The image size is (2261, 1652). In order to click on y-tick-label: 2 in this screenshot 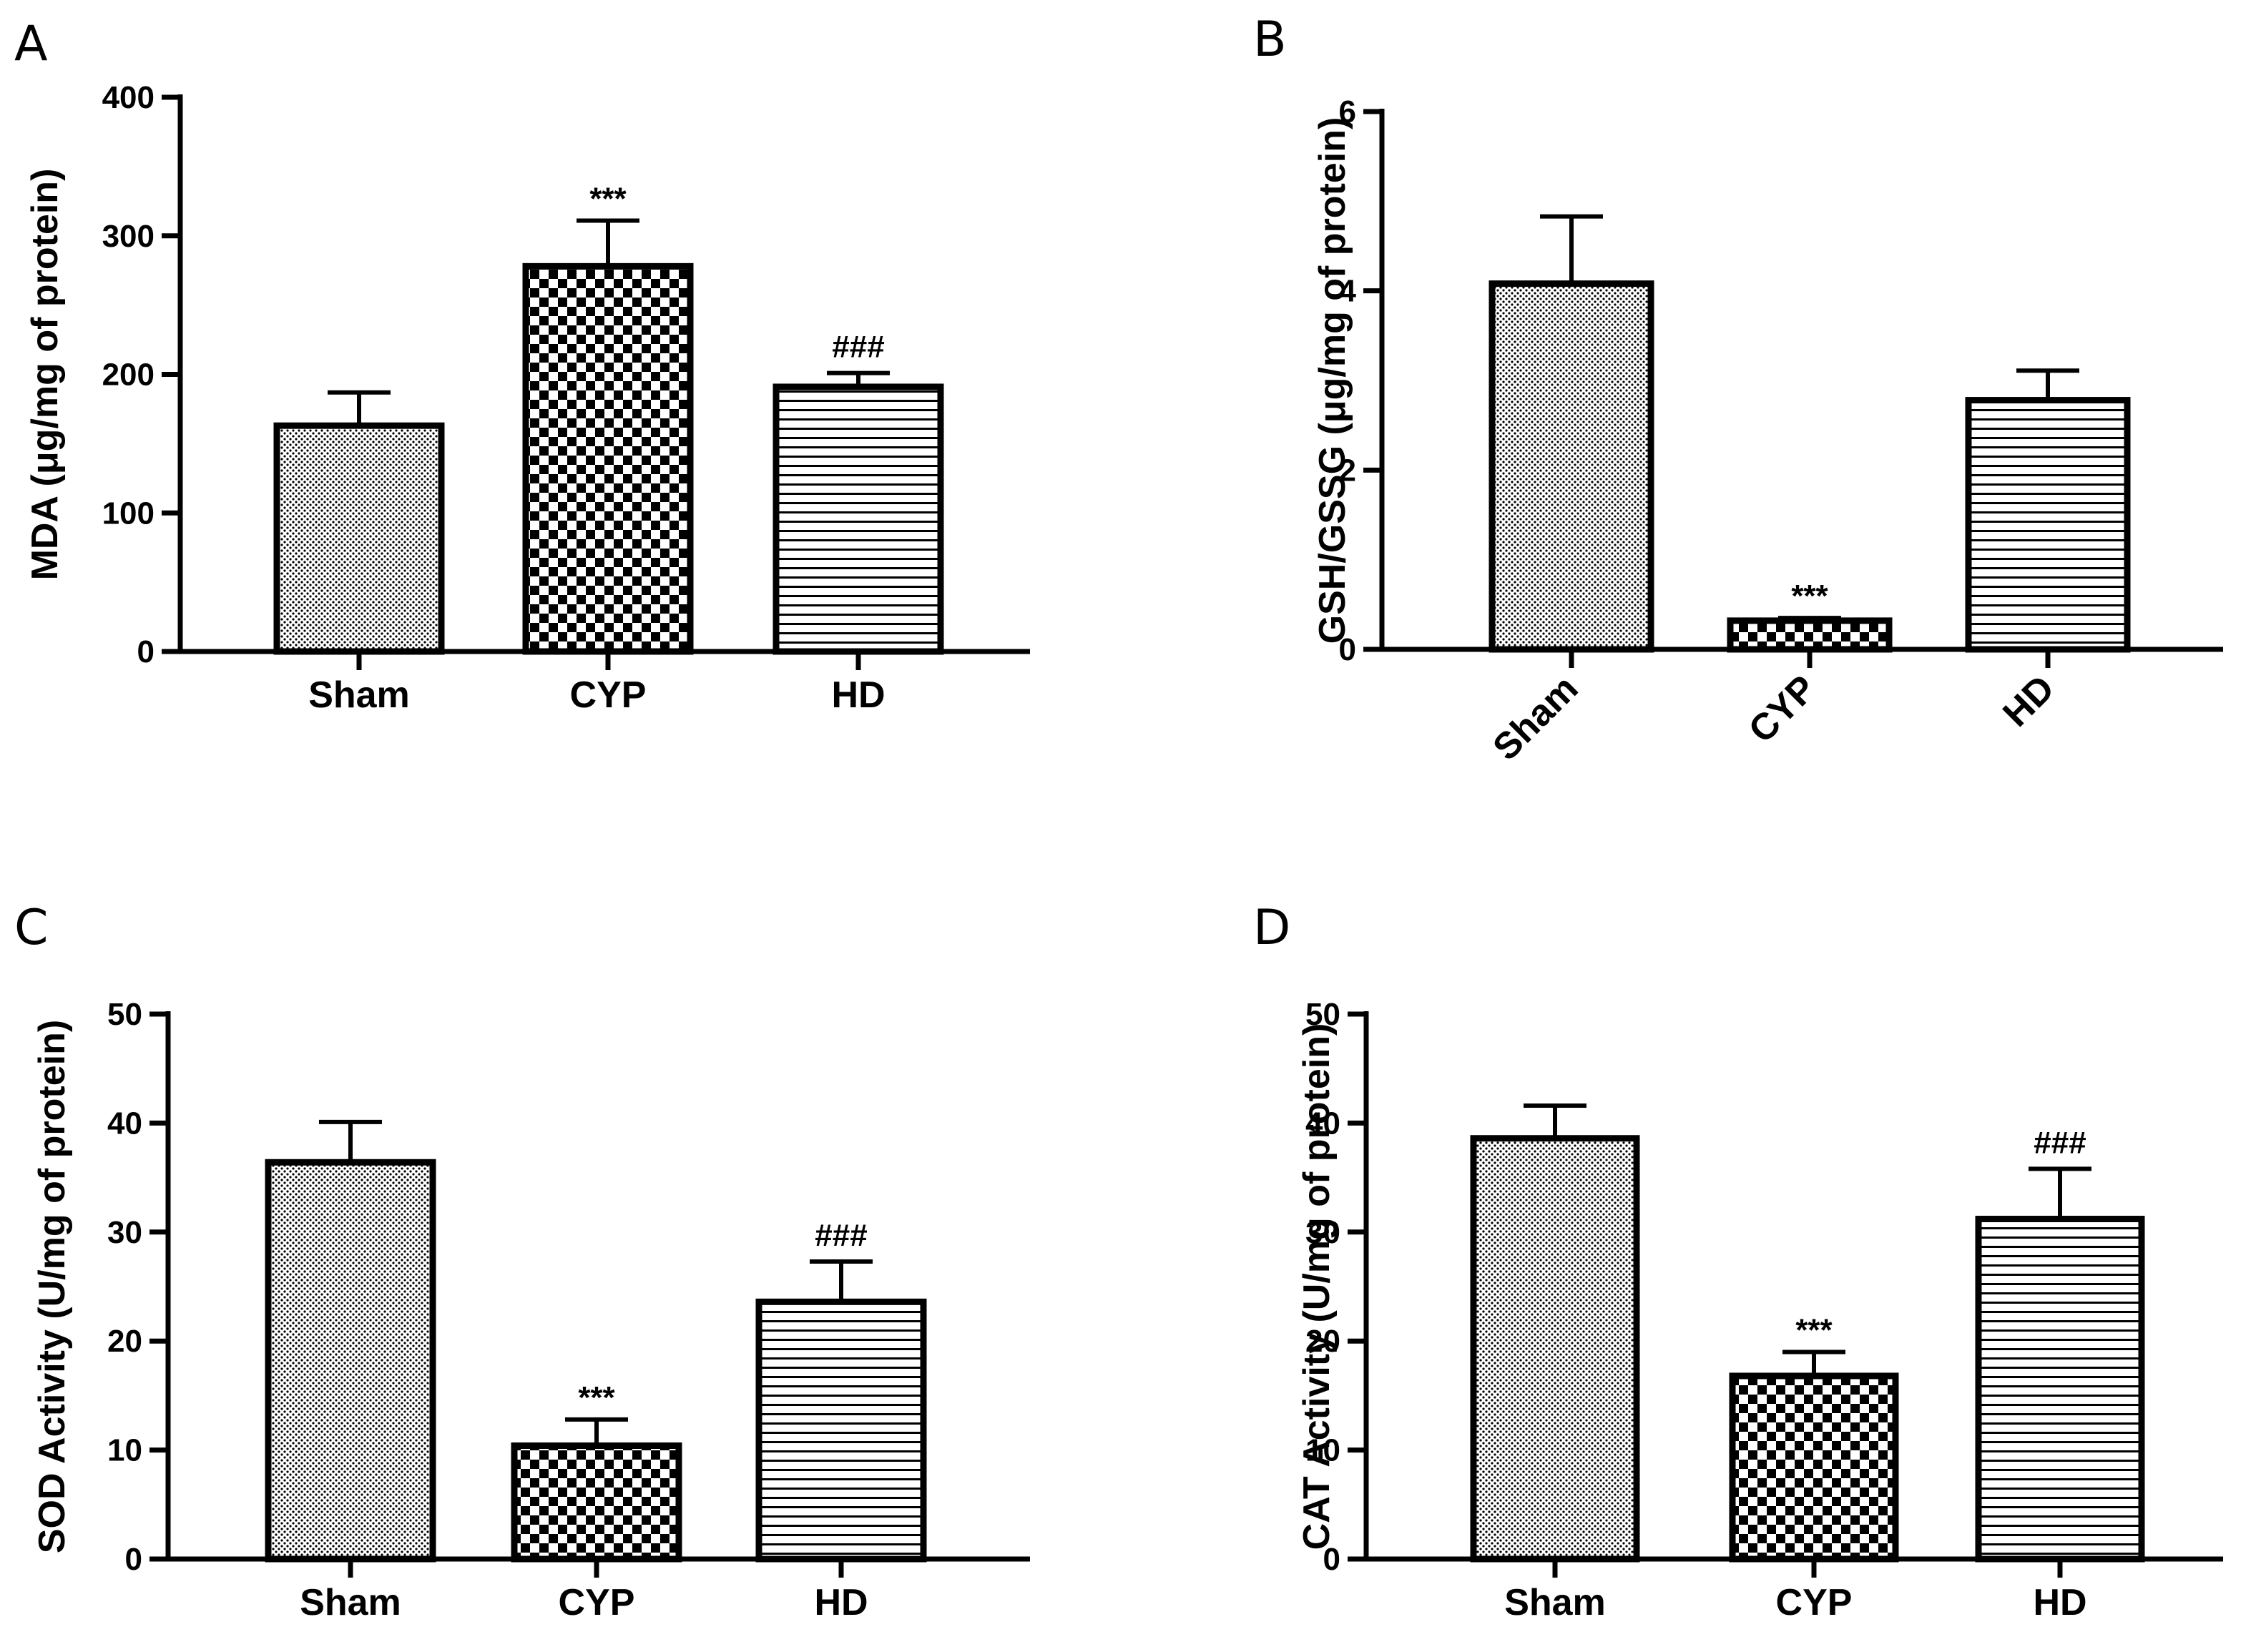, I will do `click(1347, 471)`.